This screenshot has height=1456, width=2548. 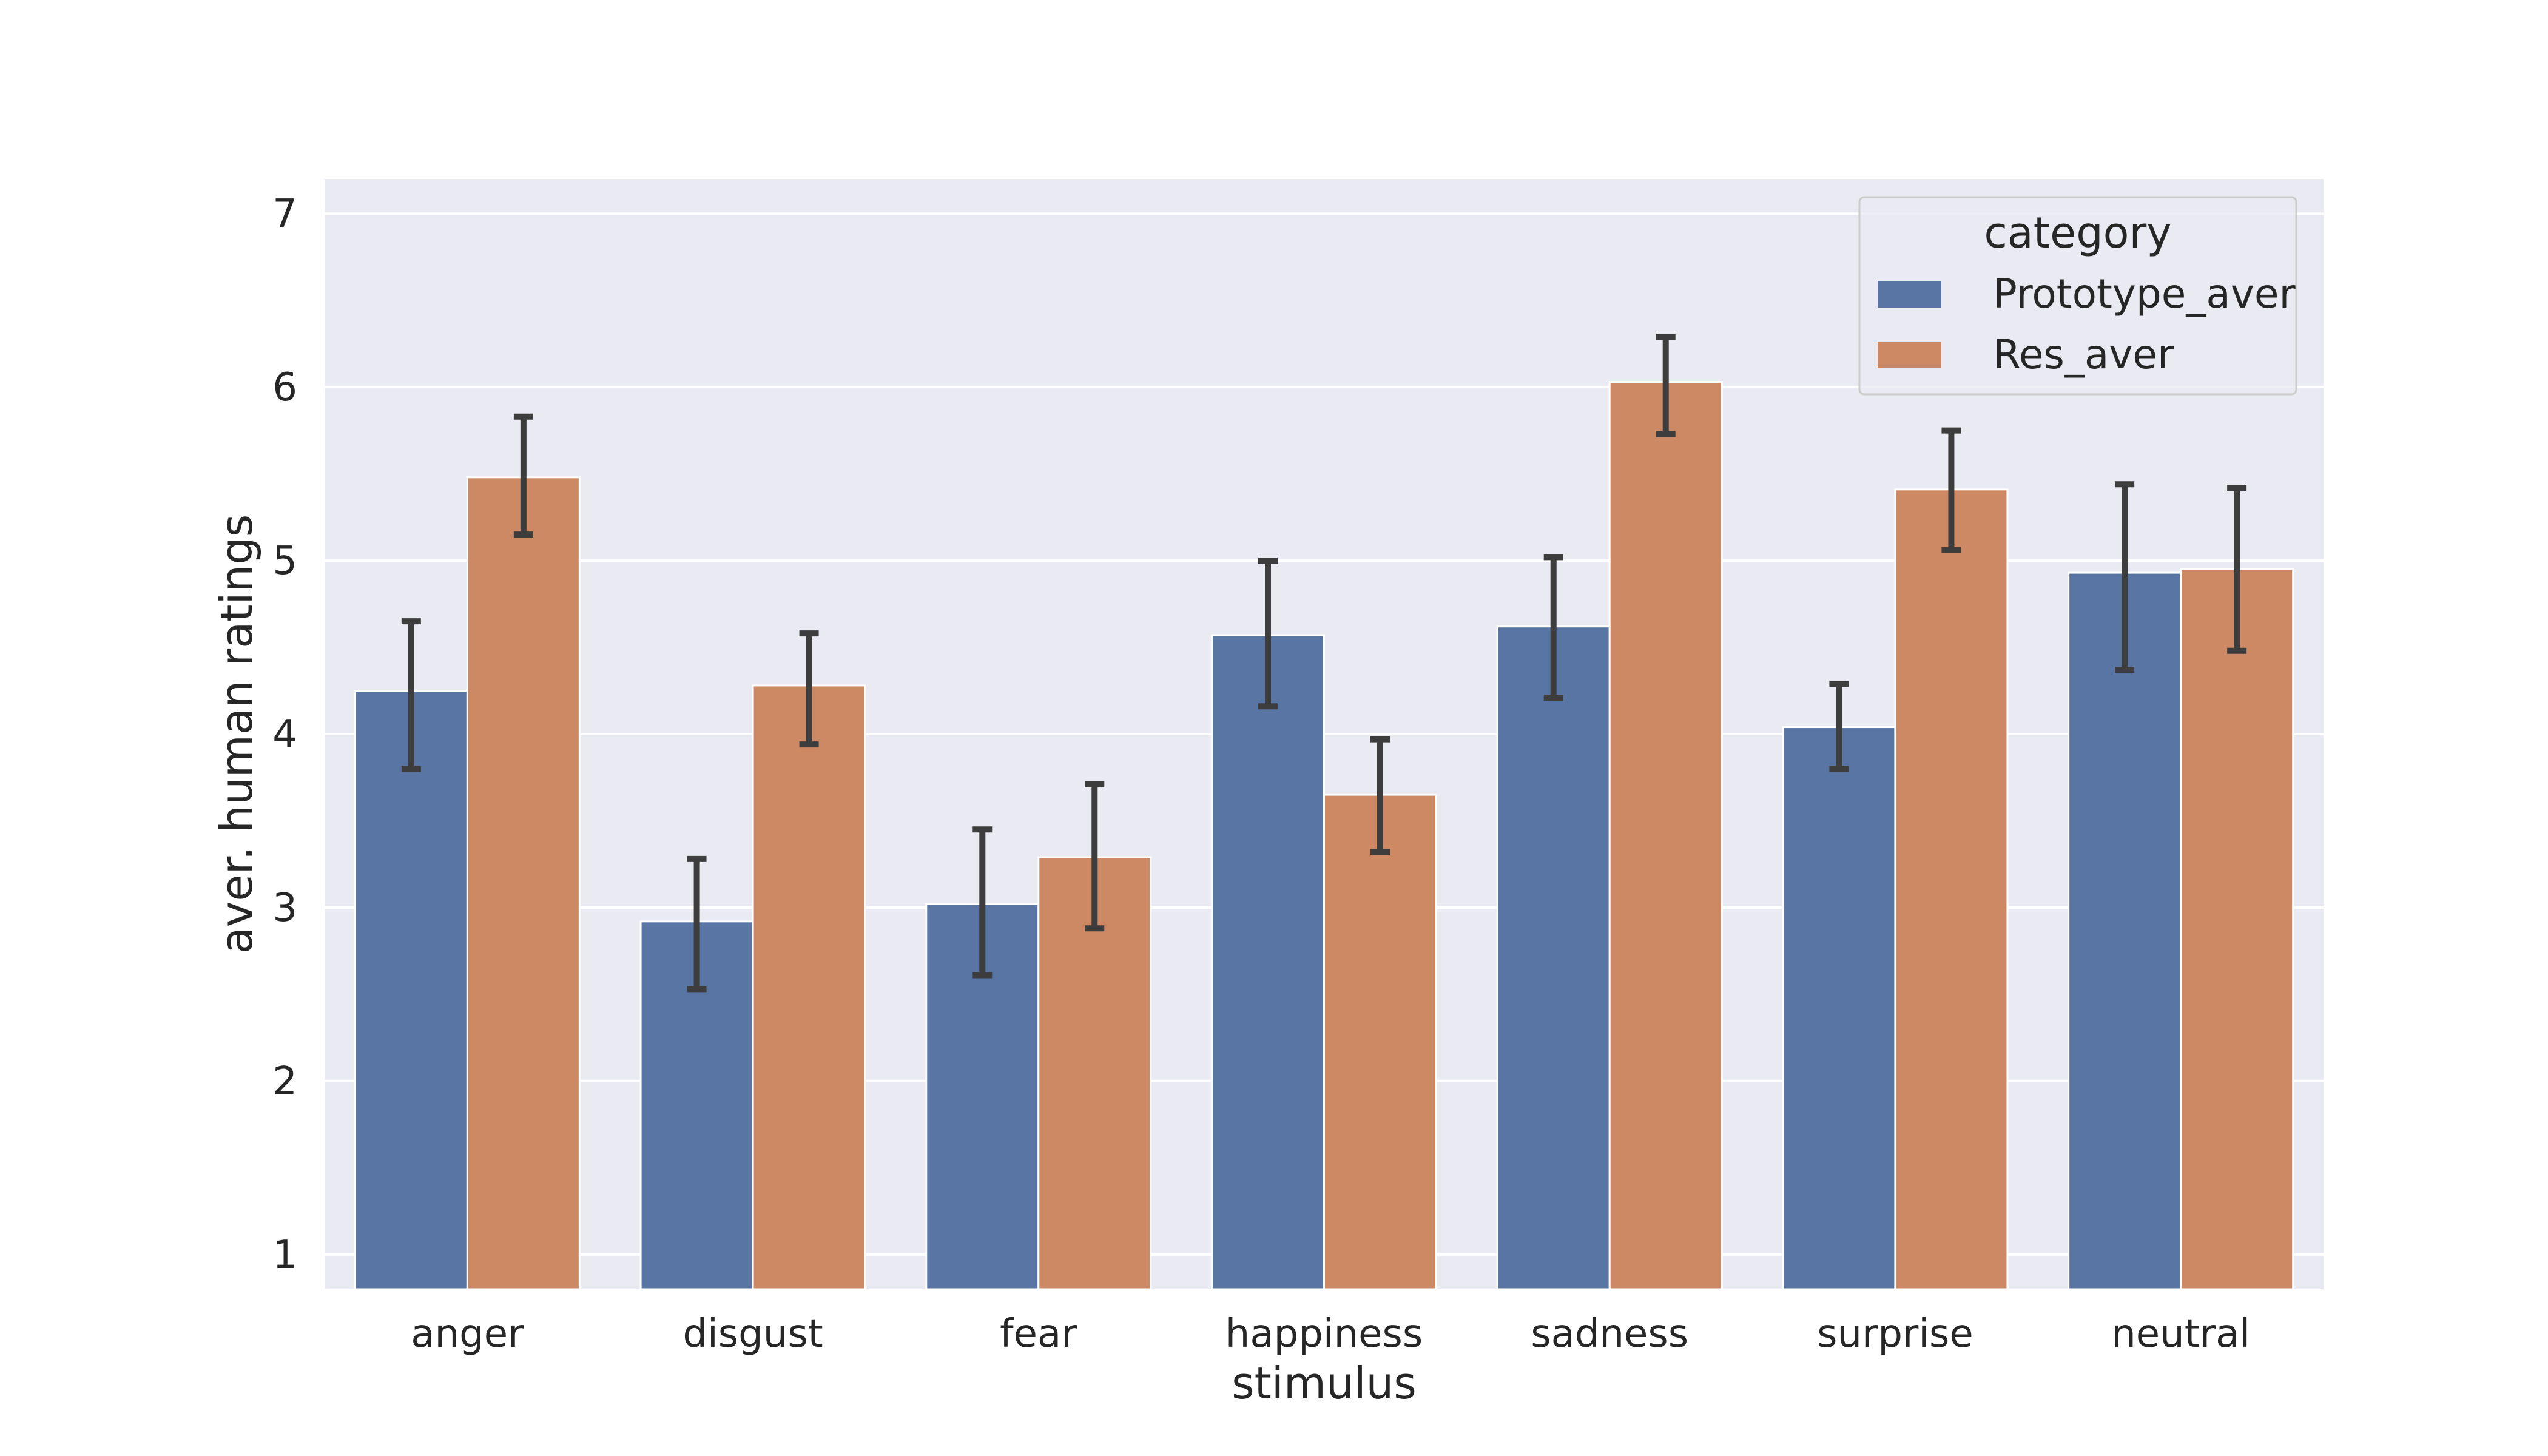 I want to click on y-tick-label: 7, so click(x=284, y=214).